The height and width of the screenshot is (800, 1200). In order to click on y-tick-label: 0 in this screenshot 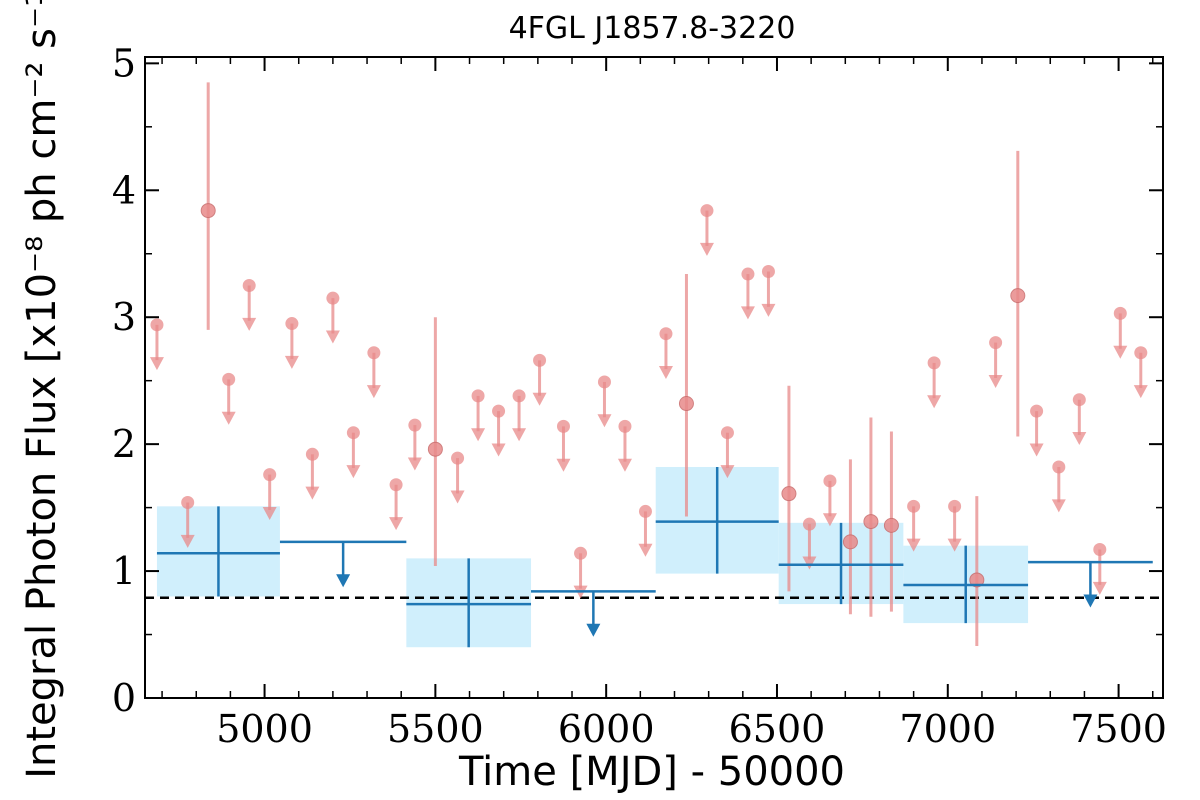, I will do `click(124, 698)`.